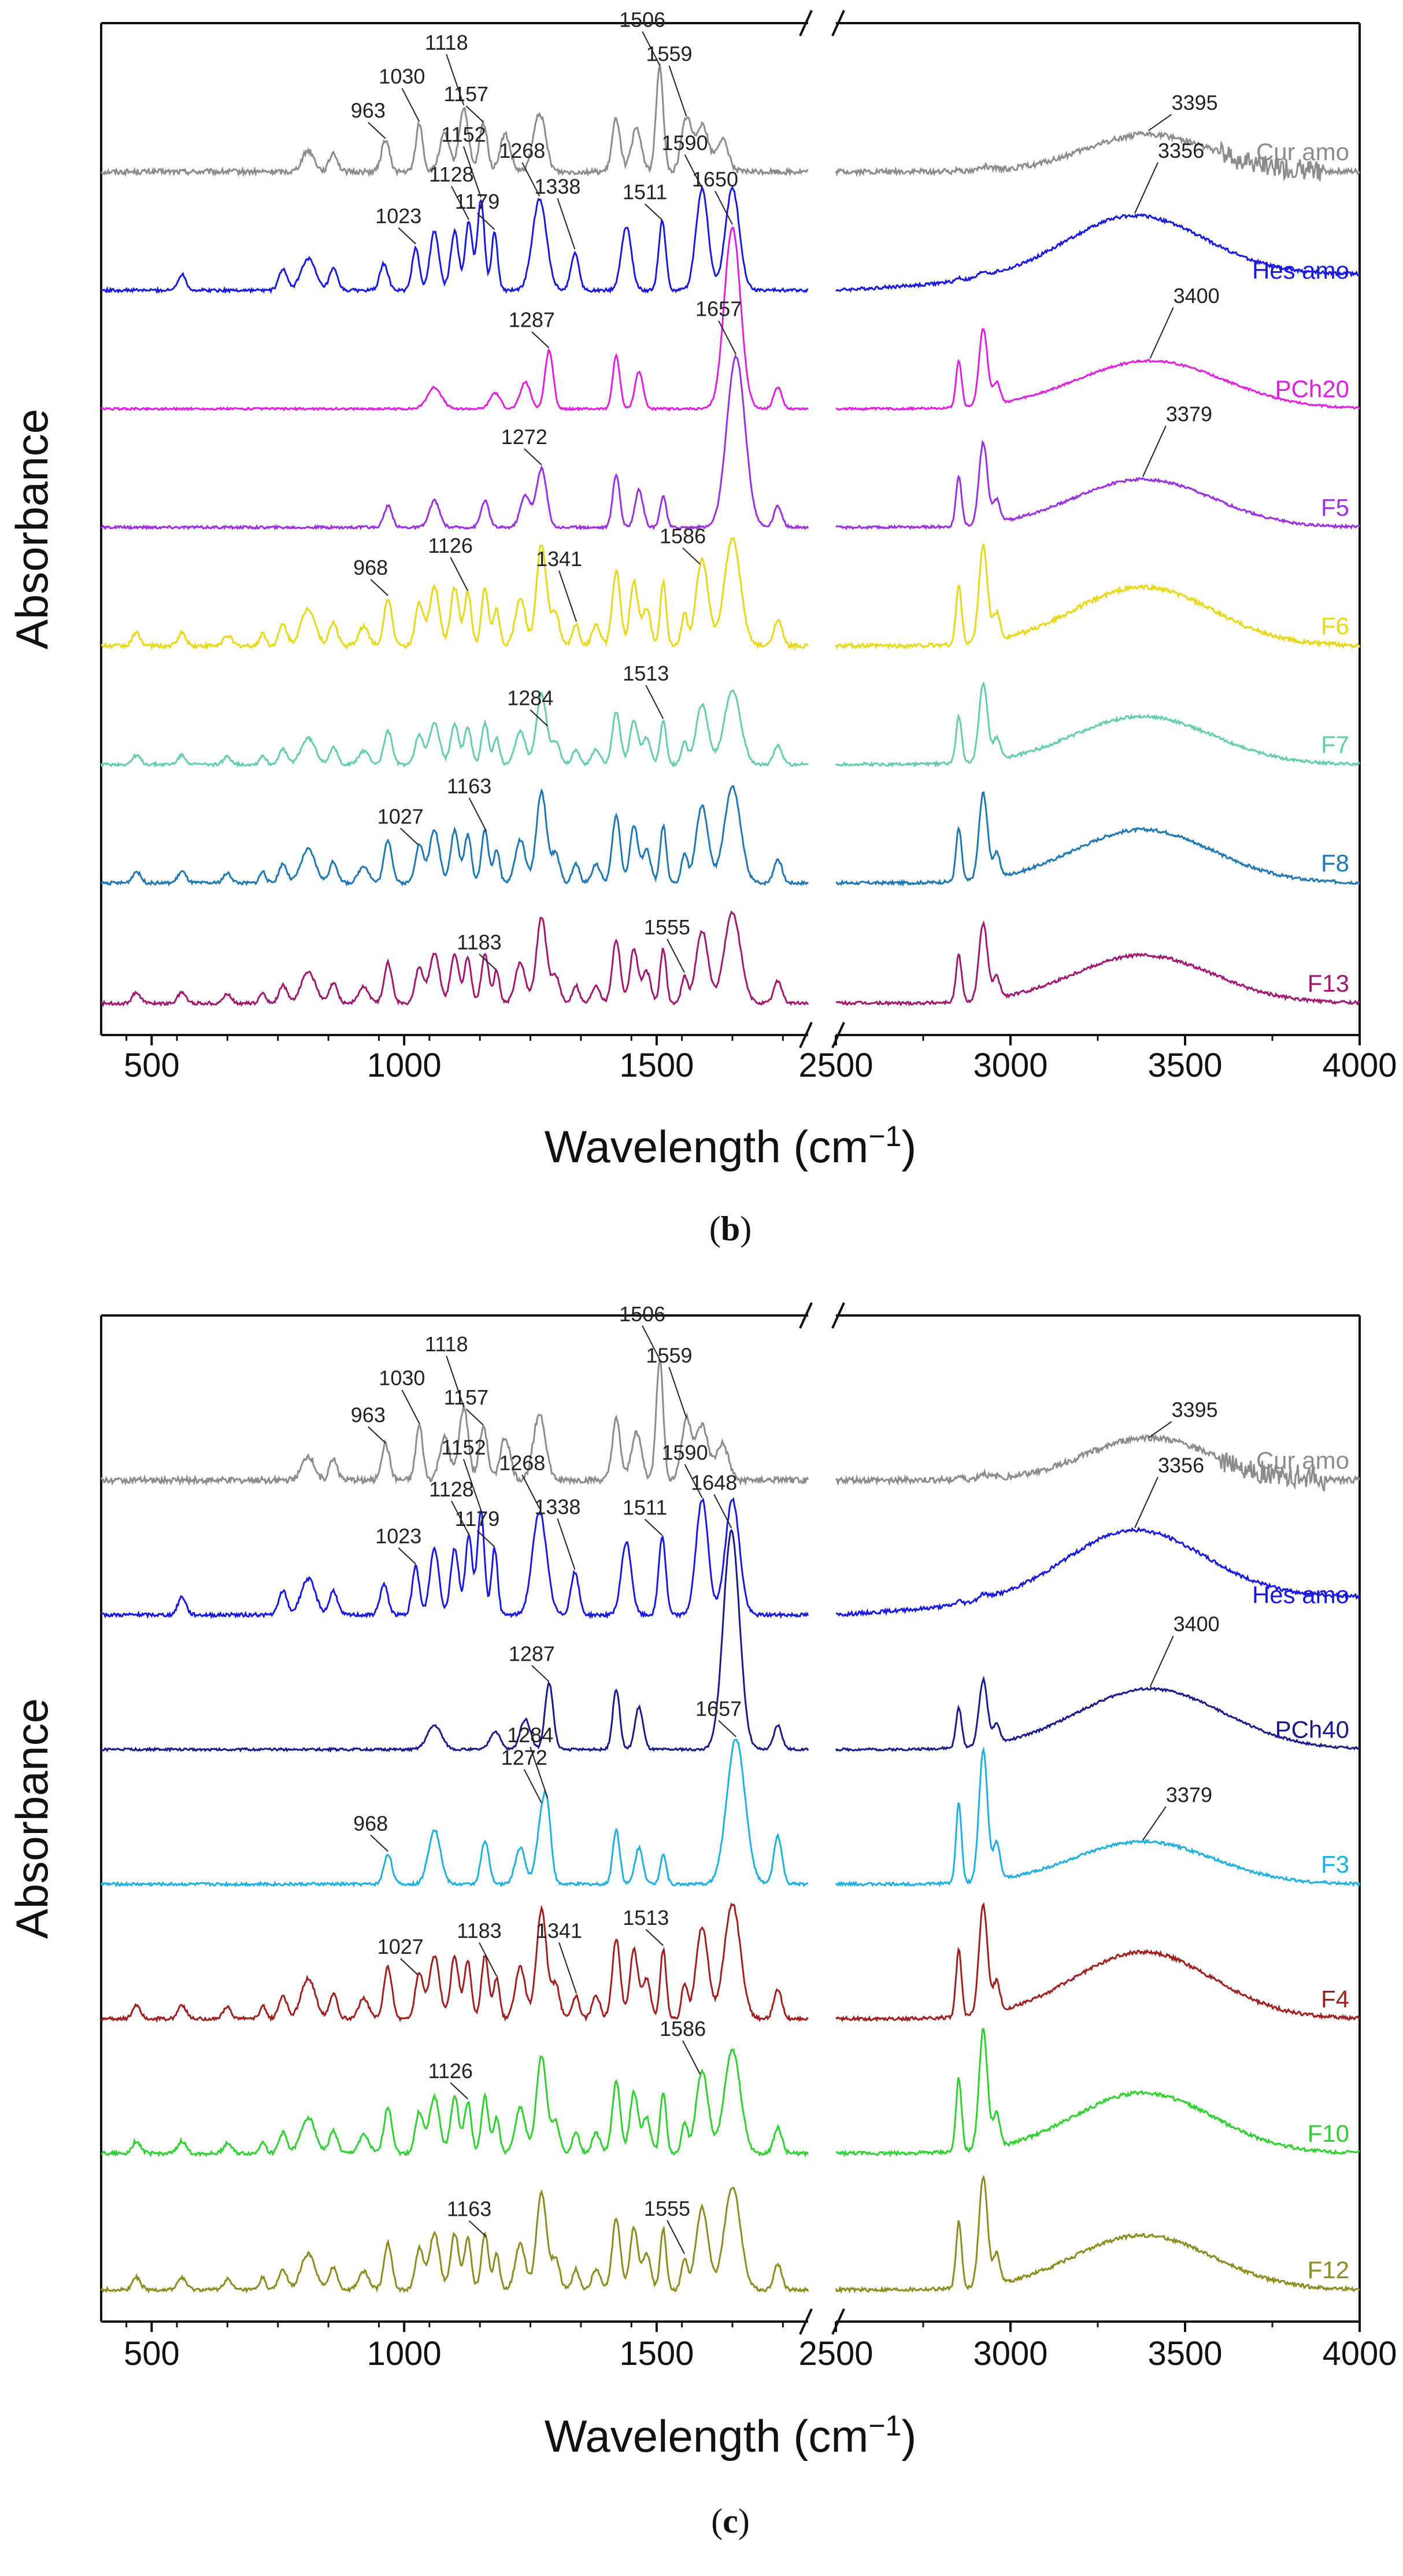 Image resolution: width=1403 pixels, height=2576 pixels. I want to click on peak-label: 1126, so click(450, 2071).